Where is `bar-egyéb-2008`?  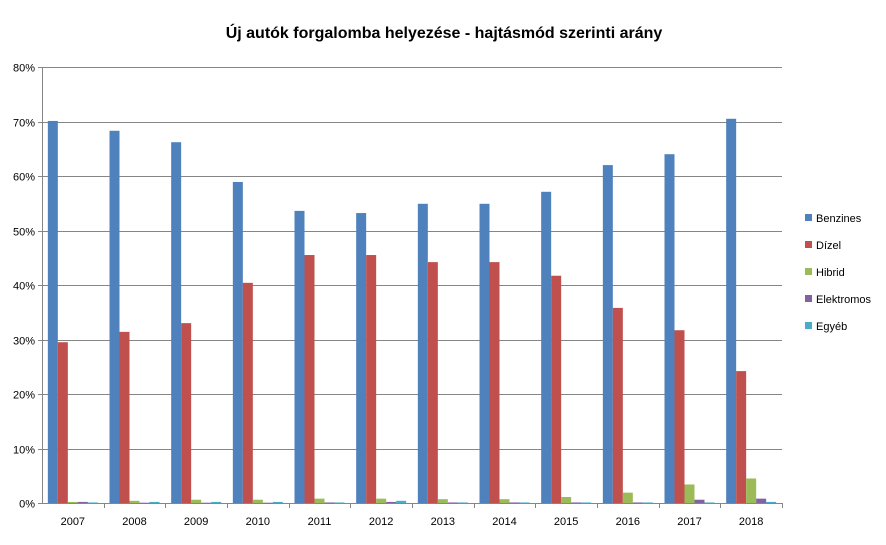
bar-egyéb-2008 is located at coordinates (154, 502).